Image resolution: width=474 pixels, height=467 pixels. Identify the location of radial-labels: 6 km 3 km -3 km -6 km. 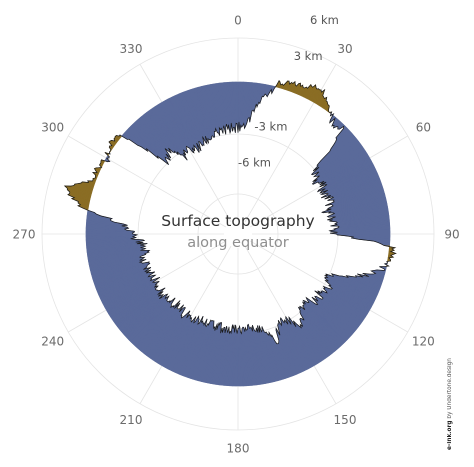
(288, 91).